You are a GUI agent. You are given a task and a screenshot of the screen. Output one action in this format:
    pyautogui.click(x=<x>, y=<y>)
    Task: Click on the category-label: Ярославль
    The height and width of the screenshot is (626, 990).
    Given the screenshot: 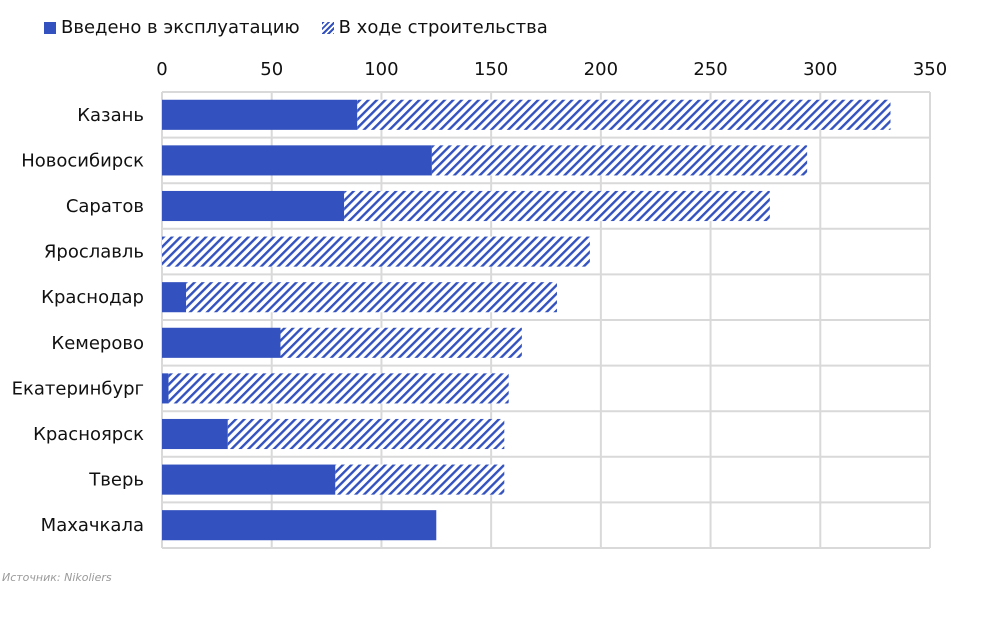 What is the action you would take?
    pyautogui.click(x=94, y=252)
    